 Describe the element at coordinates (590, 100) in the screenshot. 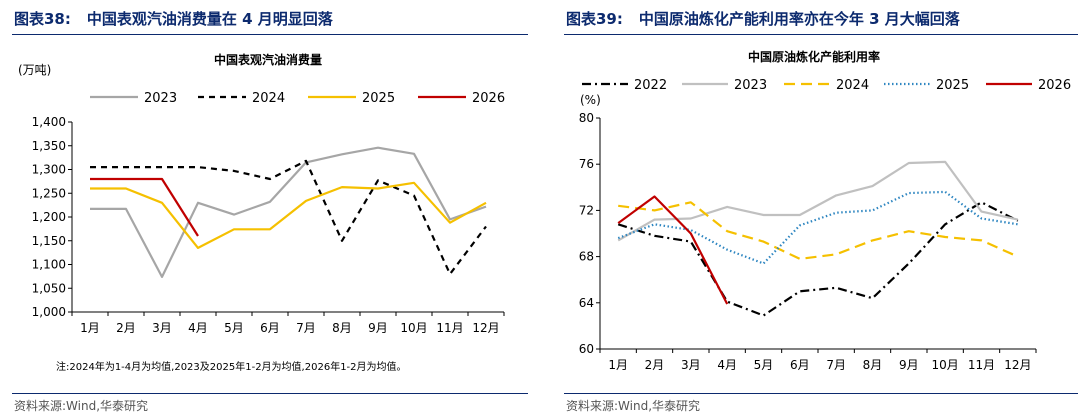

I see `y-unit-label: (%)` at that location.